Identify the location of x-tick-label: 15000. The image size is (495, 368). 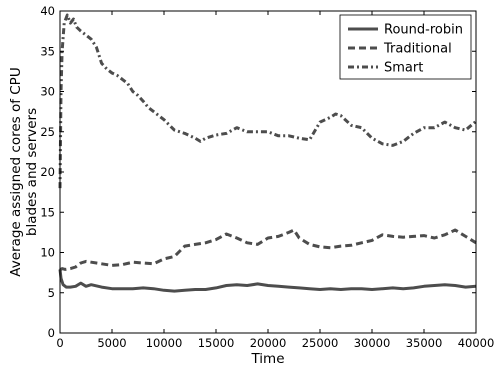
(216, 343).